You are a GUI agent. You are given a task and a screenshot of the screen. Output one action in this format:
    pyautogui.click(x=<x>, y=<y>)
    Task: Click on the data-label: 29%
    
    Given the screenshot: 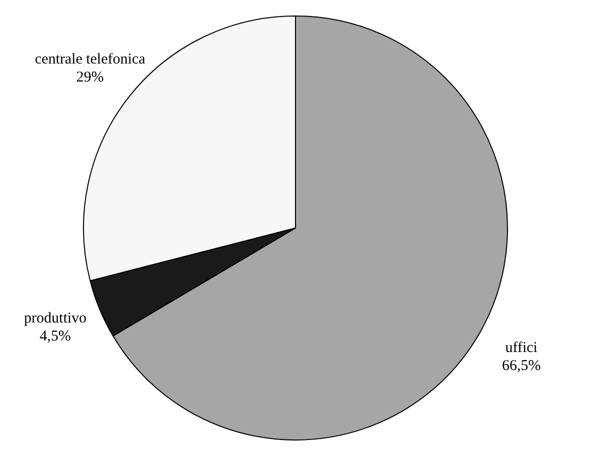 What is the action you would take?
    pyautogui.click(x=90, y=78)
    